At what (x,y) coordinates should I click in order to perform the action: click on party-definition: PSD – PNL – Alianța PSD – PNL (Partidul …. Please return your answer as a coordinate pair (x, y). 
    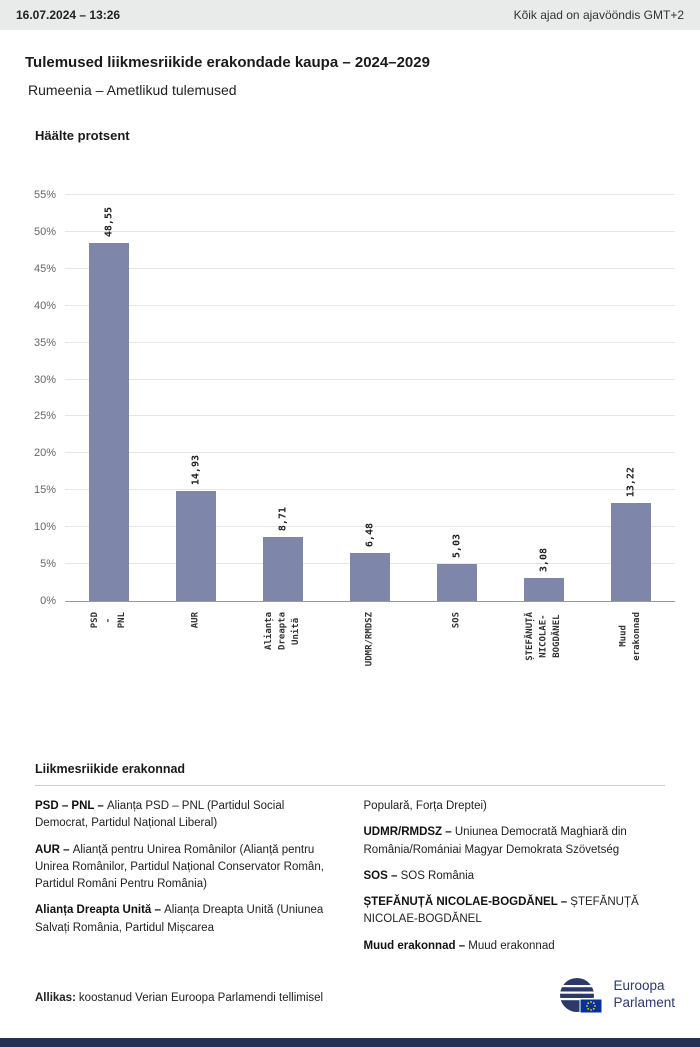
    Looking at the image, I should click on (160, 815).